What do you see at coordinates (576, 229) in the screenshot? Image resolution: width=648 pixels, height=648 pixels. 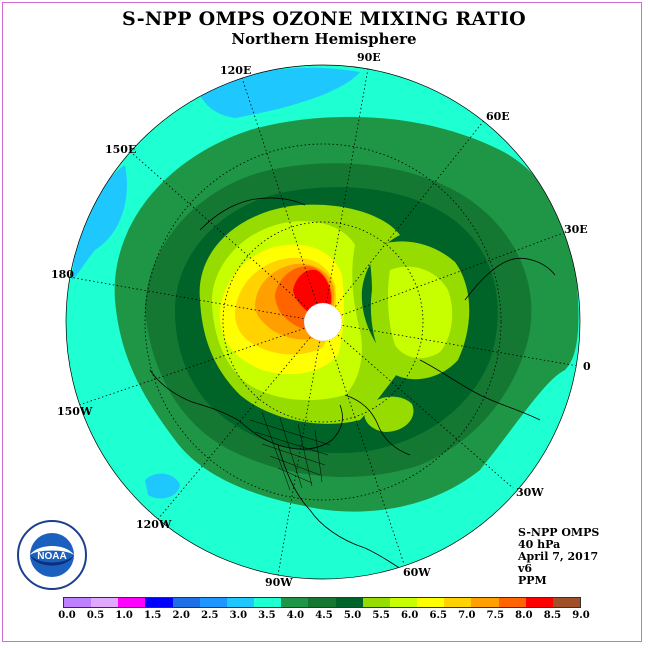 I see `lon-label-30e: 30E` at bounding box center [576, 229].